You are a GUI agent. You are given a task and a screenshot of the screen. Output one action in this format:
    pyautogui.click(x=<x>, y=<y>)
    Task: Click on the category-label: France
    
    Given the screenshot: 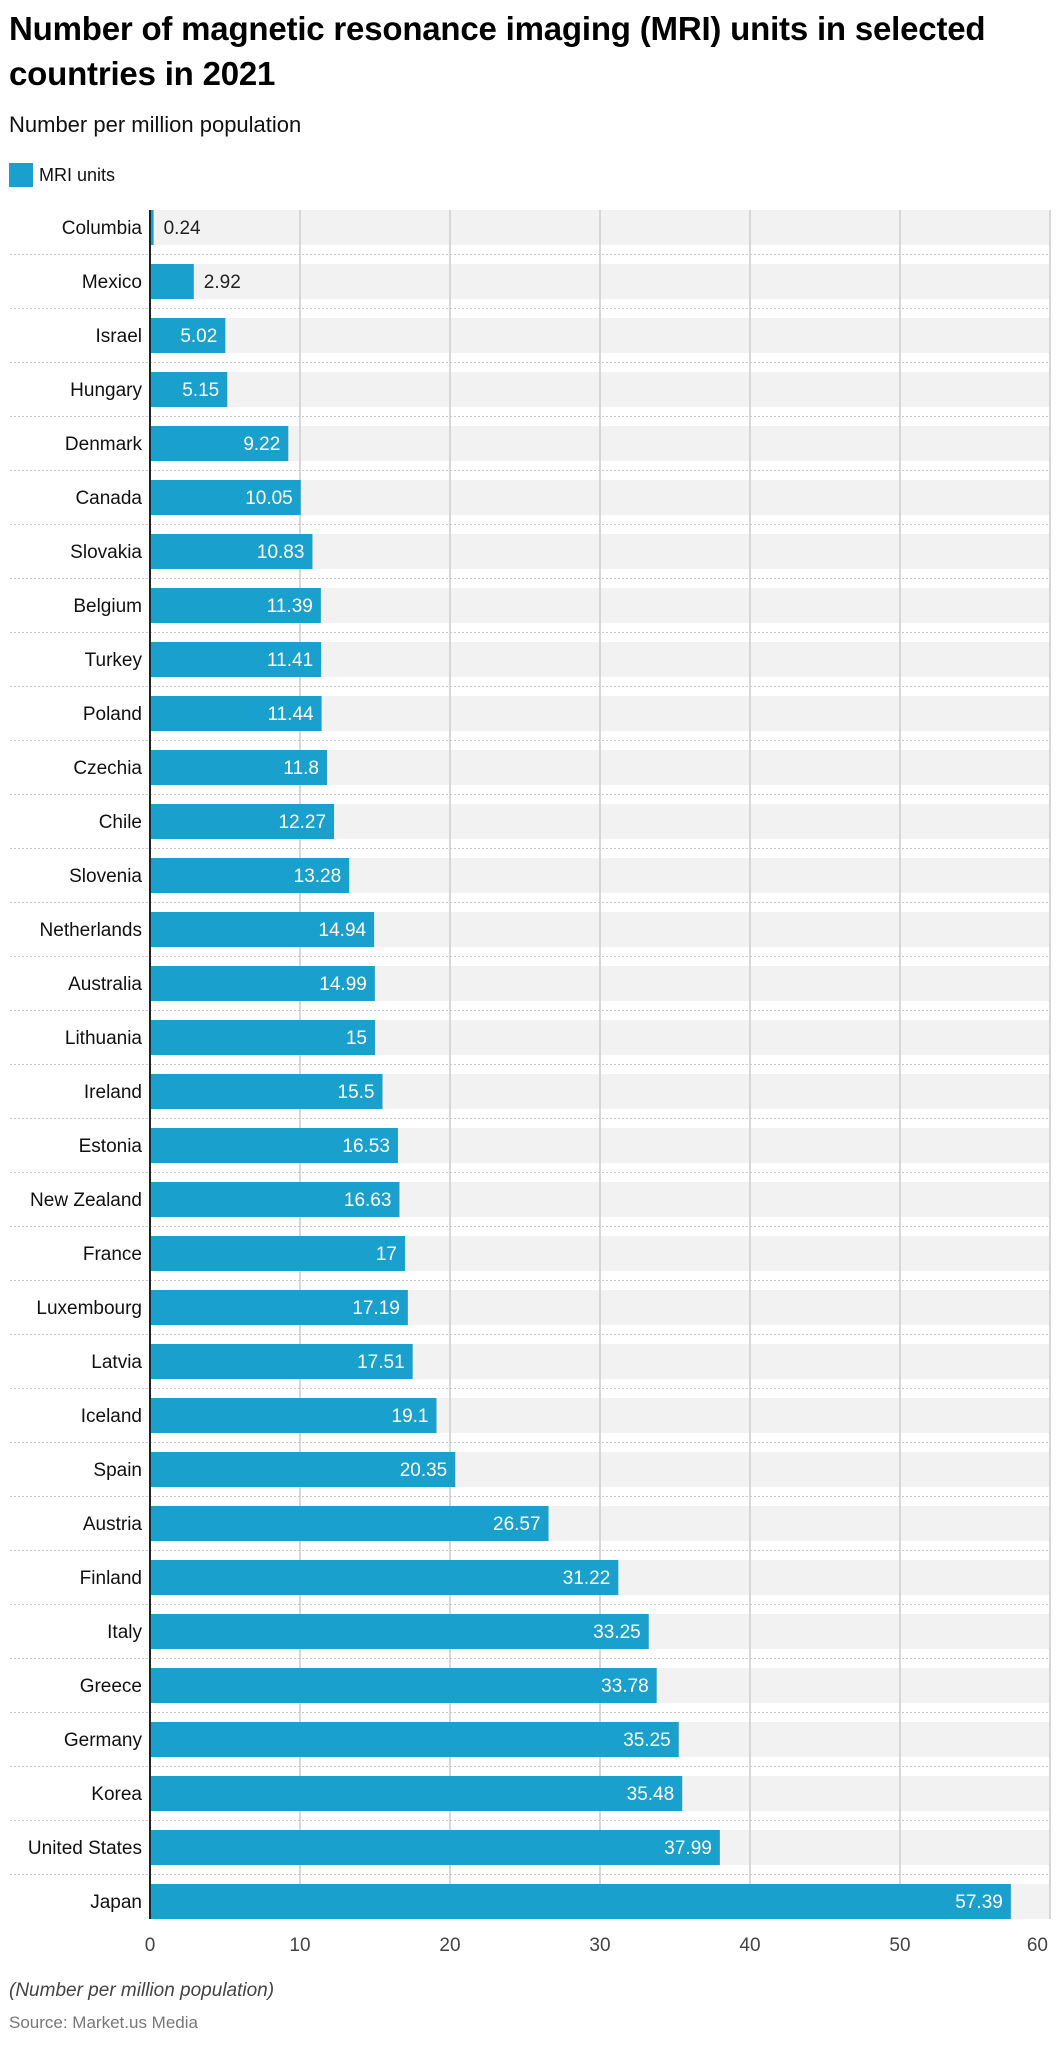 What is the action you would take?
    pyautogui.click(x=112, y=1254)
    